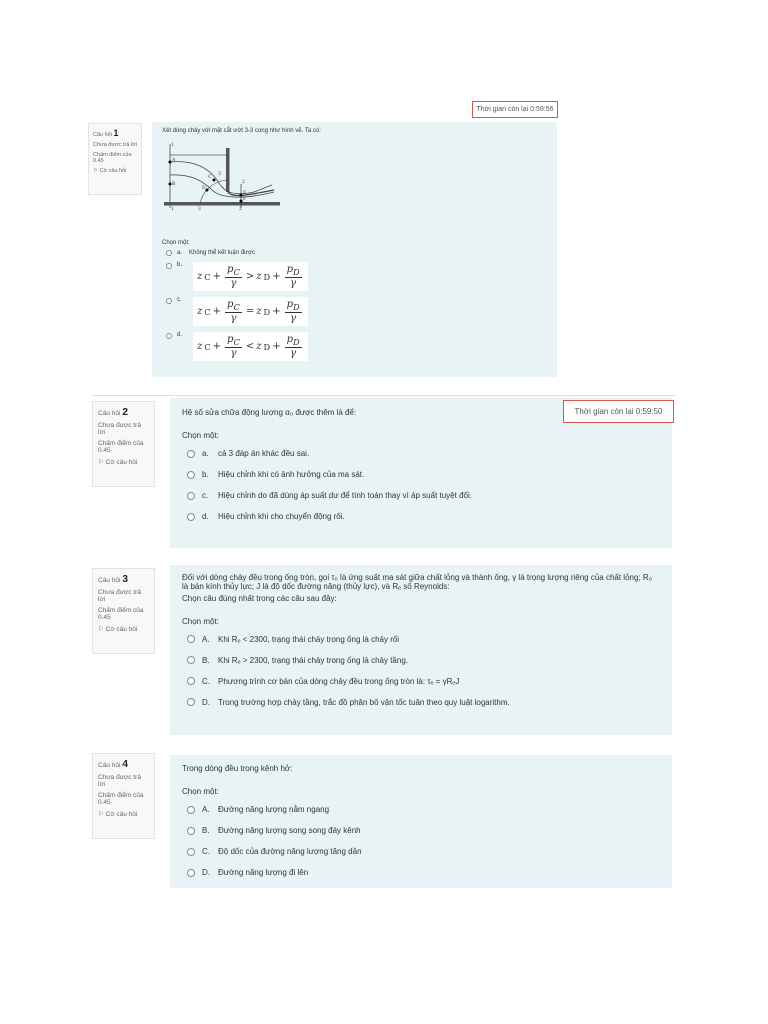 This screenshot has height=1024, width=768. Describe the element at coordinates (222, 253) in the screenshot. I see `option-text: Không thể kết luận được` at that location.